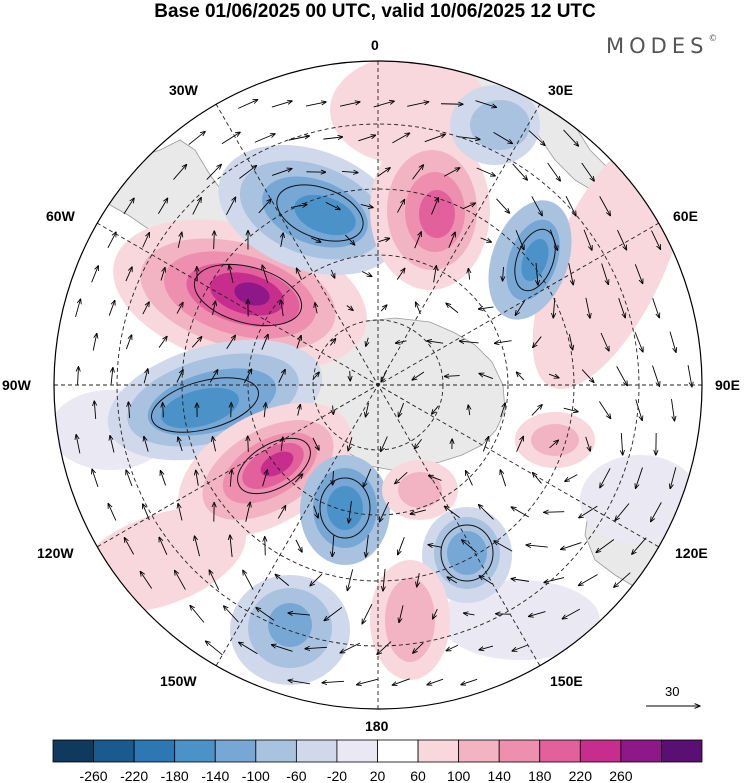 The height and width of the screenshot is (783, 750). I want to click on colorbar-tick-label: 220, so click(581, 775).